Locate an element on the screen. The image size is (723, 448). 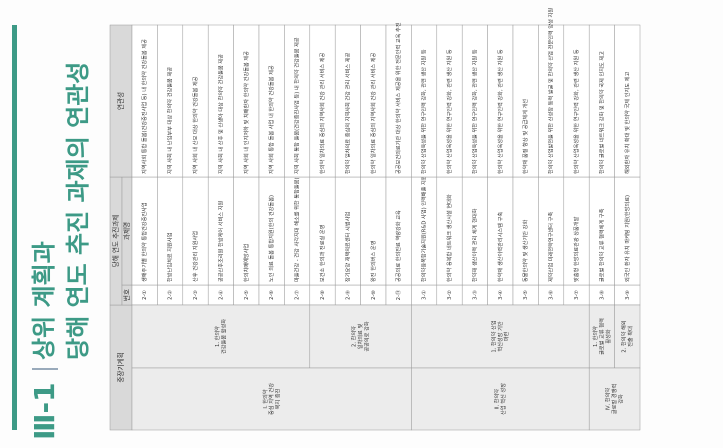
row-relevance-text: 지역 사회 내 인지저하 및 치매환자 한의약 건강돌봄 제공 is located at coordinates (246, 112).